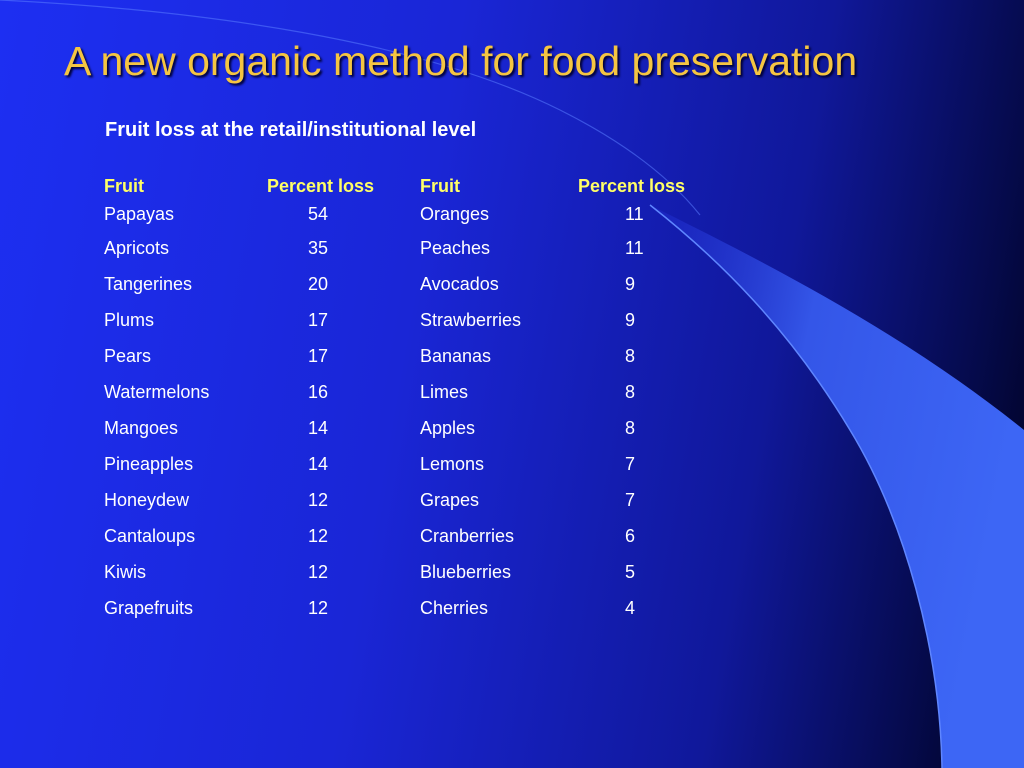 The width and height of the screenshot is (1024, 768). I want to click on table-row: Cantaloups 12 Cranberries 6, so click(406, 536).